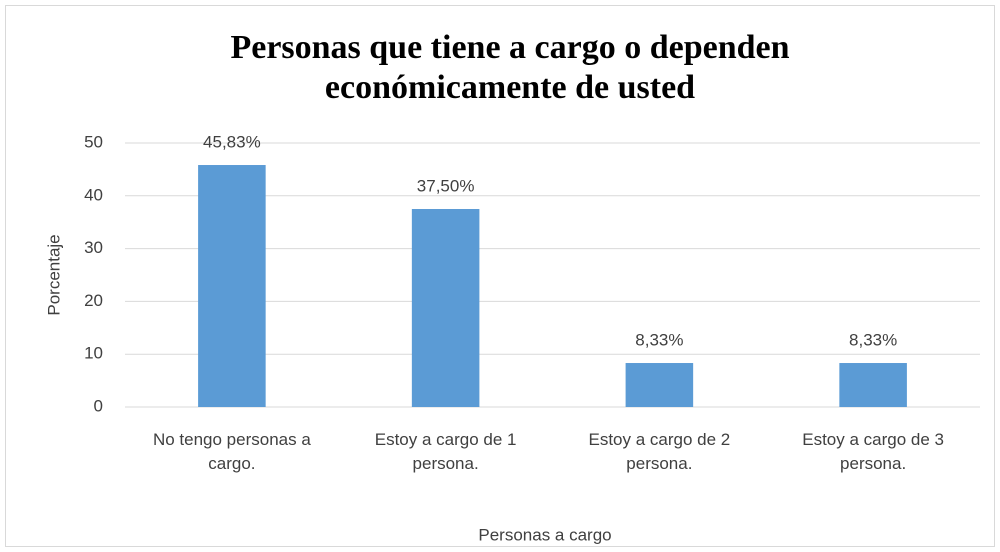  Describe the element at coordinates (659, 451) in the screenshot. I see `x-tick-label: Estoy a cargo de 2 persona.` at that location.